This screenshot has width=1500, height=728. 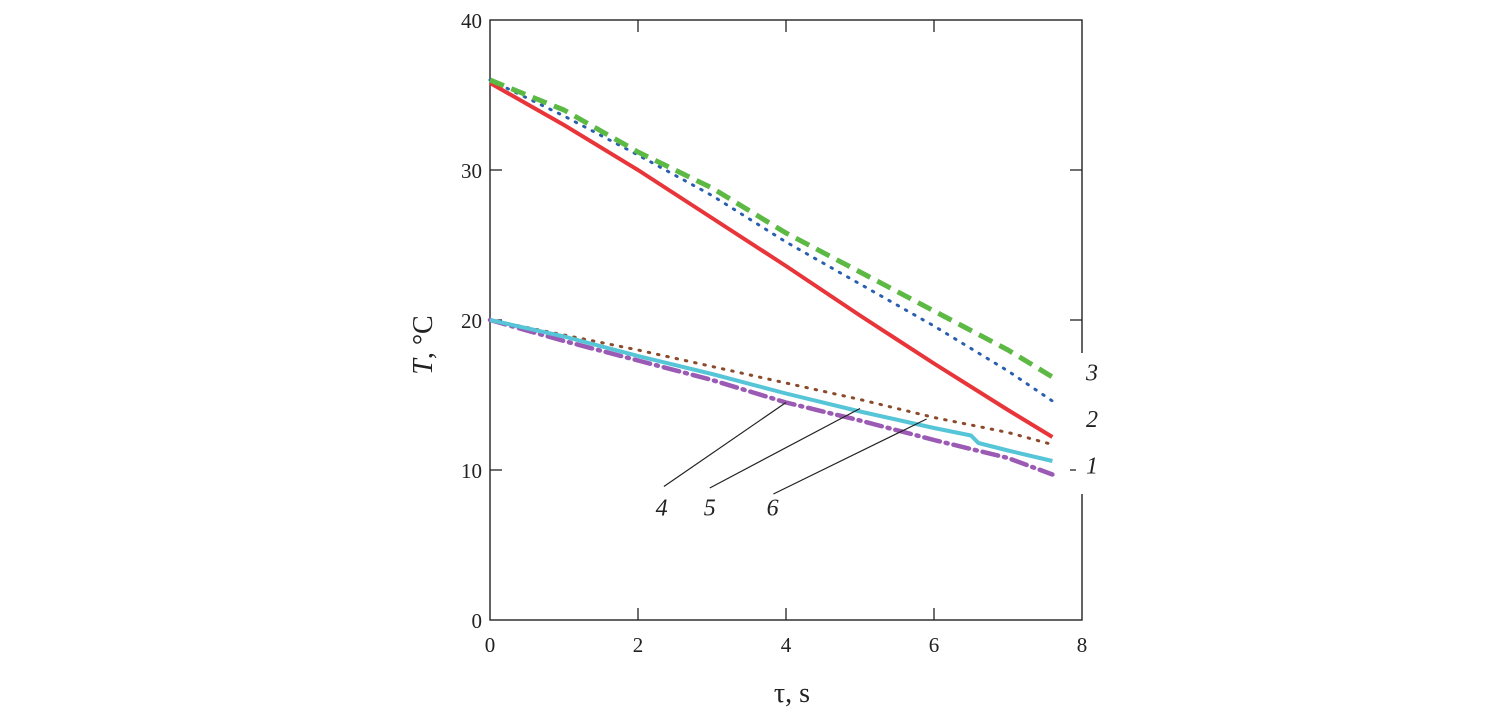 What do you see at coordinates (934, 645) in the screenshot?
I see `x-tick-label: 6` at bounding box center [934, 645].